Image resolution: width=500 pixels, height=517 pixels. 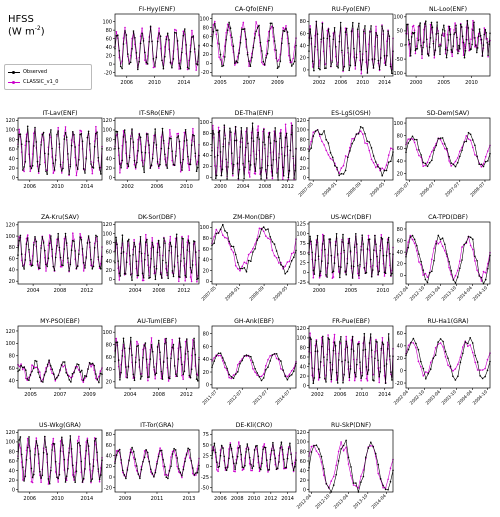 I want to click on x-tick-label: 2002, so click(x=127, y=187).